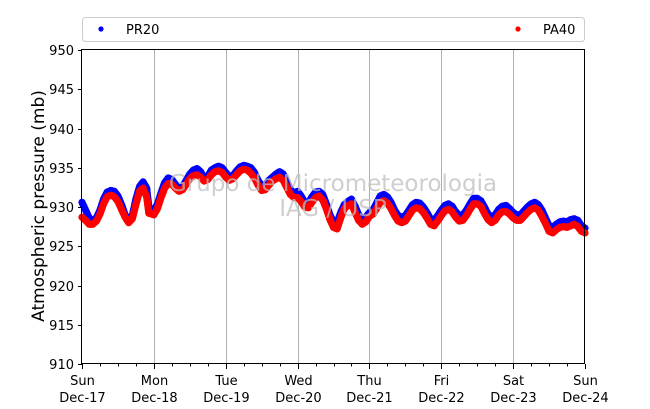  I want to click on legend-marker-pr20, so click(101, 29).